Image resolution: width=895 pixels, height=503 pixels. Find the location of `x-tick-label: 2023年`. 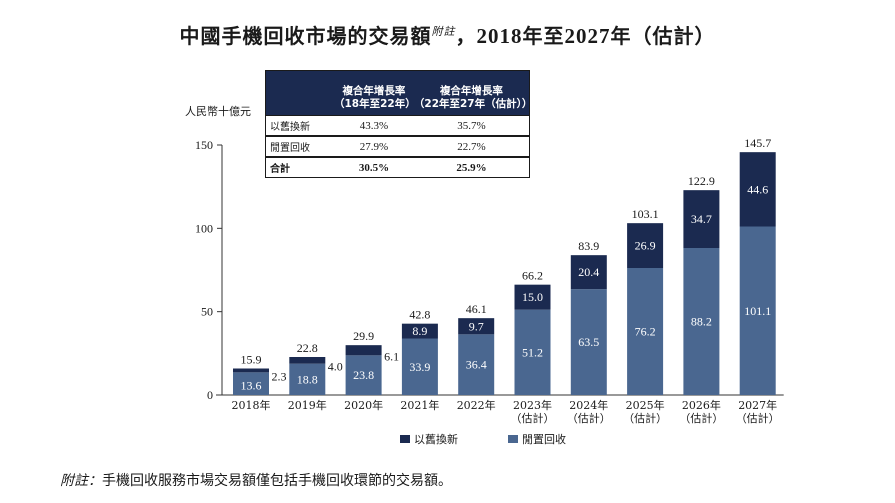

x-tick-label: 2023年 is located at coordinates (532, 405).